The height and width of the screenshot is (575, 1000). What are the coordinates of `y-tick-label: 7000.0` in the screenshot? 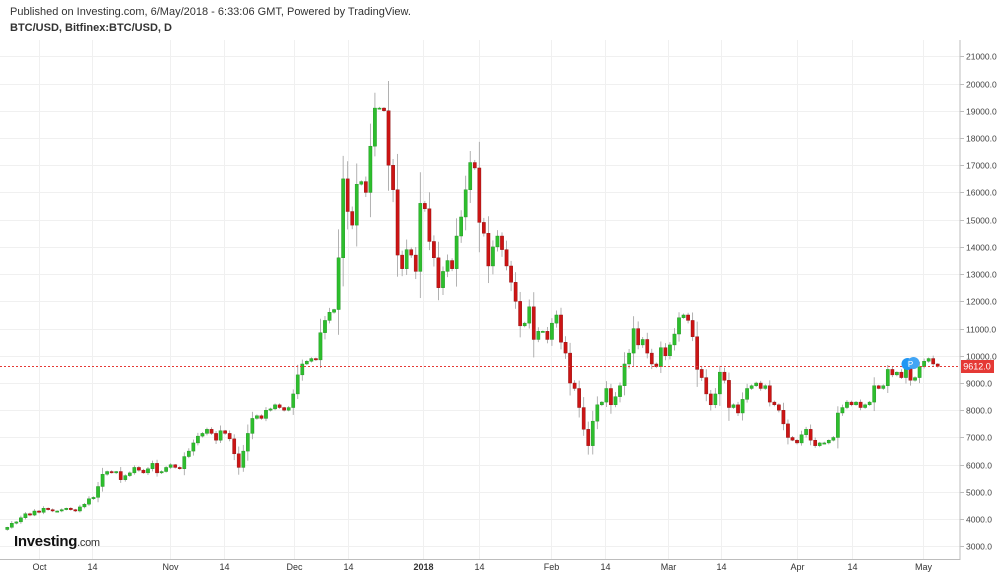 It's located at (979, 438).